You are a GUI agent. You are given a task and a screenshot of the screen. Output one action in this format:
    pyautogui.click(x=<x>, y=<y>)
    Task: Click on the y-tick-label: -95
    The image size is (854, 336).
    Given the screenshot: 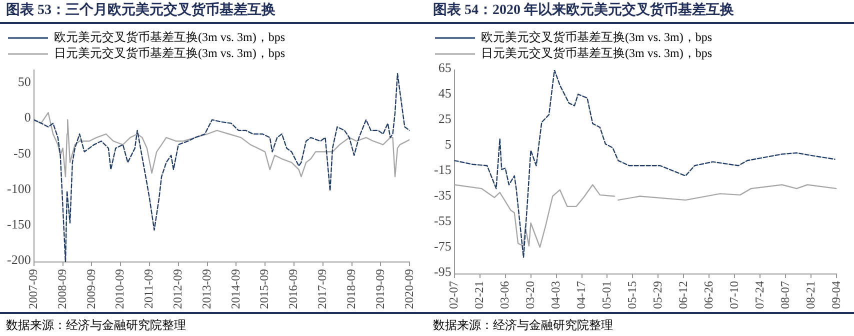 What is the action you would take?
    pyautogui.click(x=443, y=271)
    